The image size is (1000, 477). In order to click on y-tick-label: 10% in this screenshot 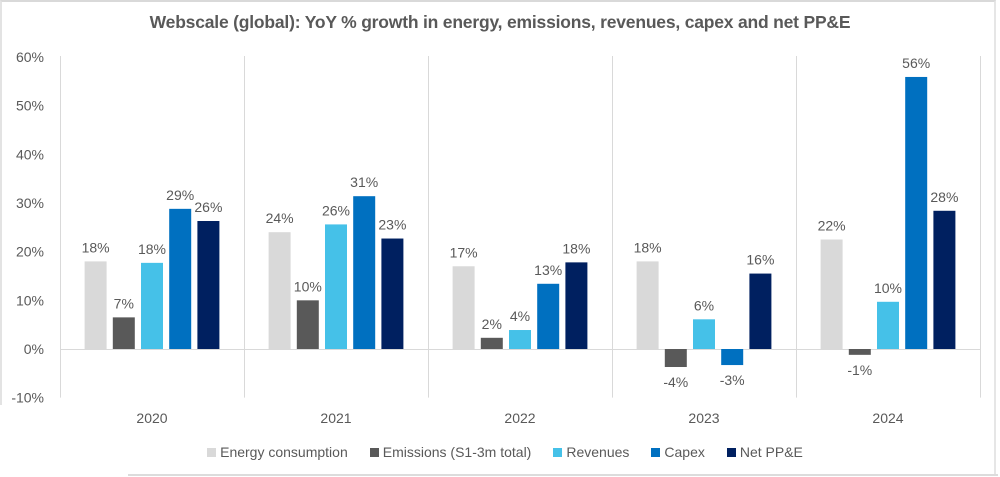, I will do `click(30, 300)`.